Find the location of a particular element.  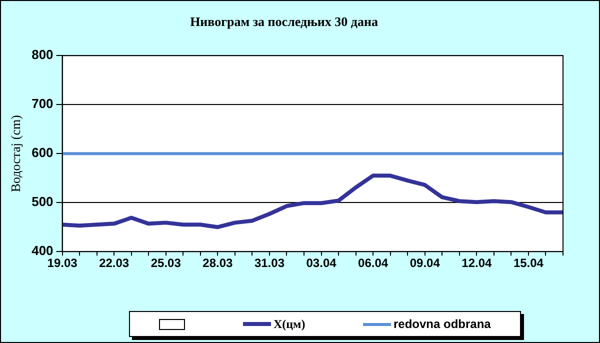

x-tick-label: 25.03 is located at coordinates (166, 263).